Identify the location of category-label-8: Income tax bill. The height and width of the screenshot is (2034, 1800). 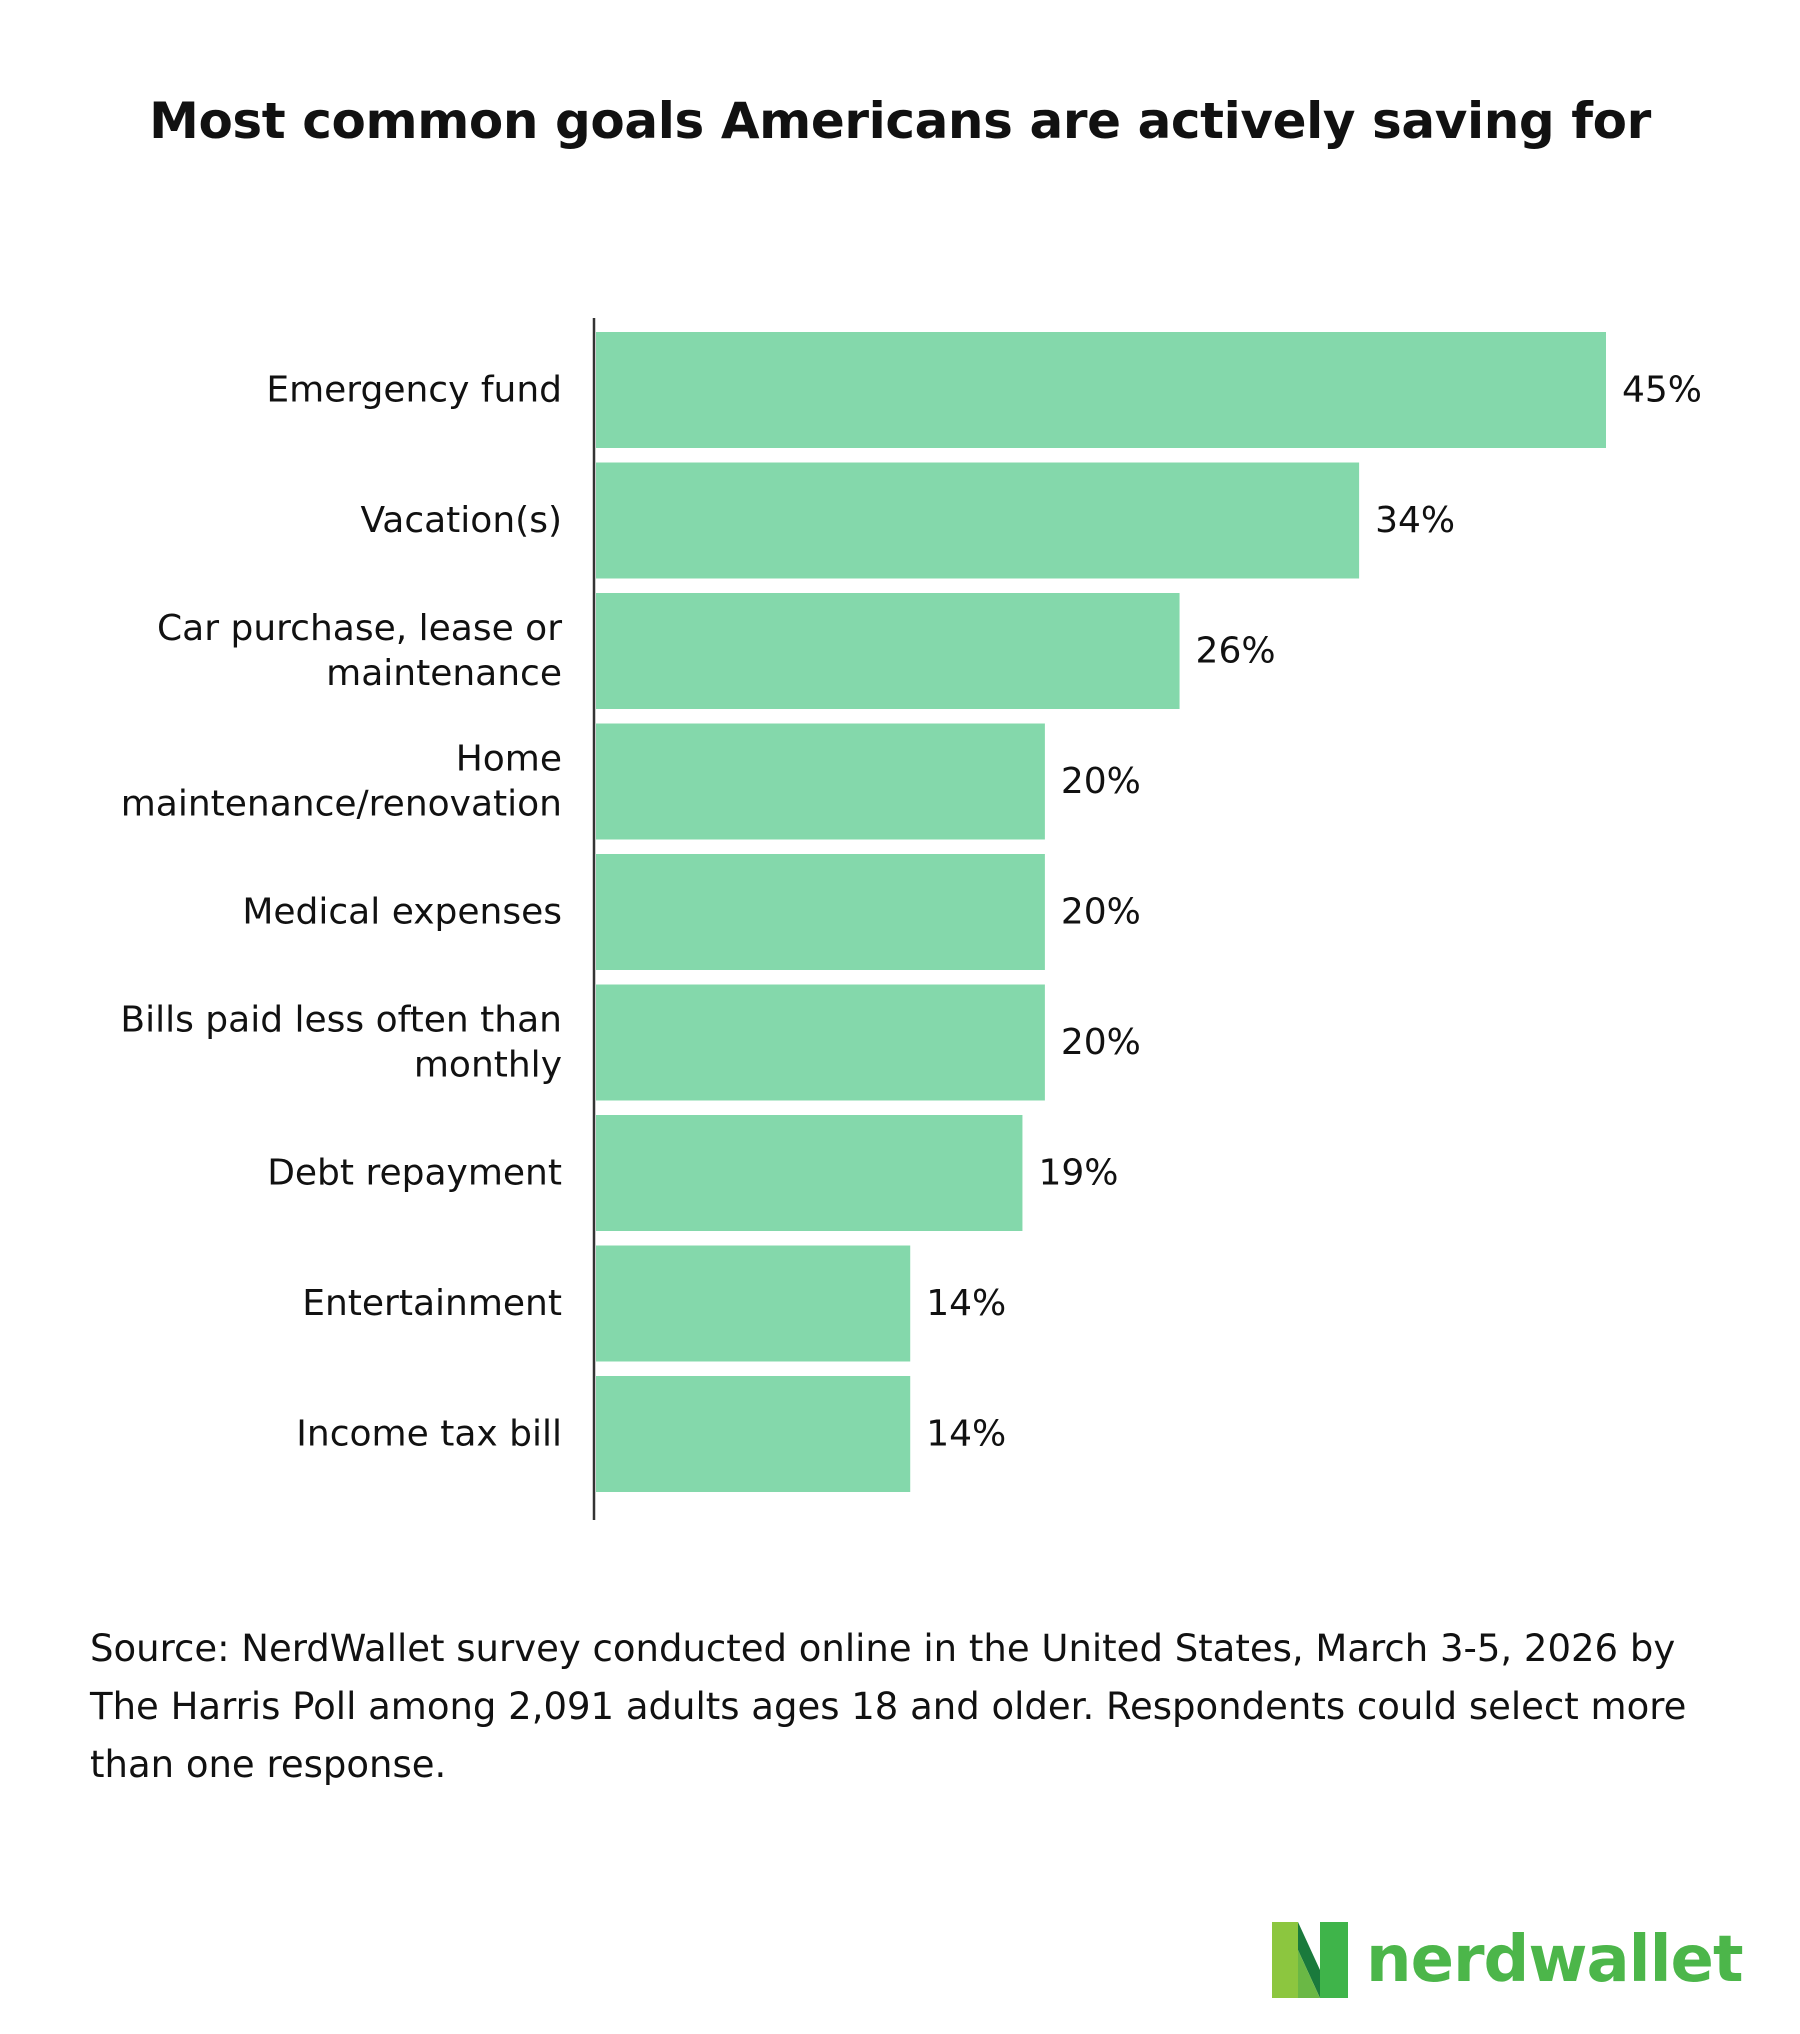
(429, 1434).